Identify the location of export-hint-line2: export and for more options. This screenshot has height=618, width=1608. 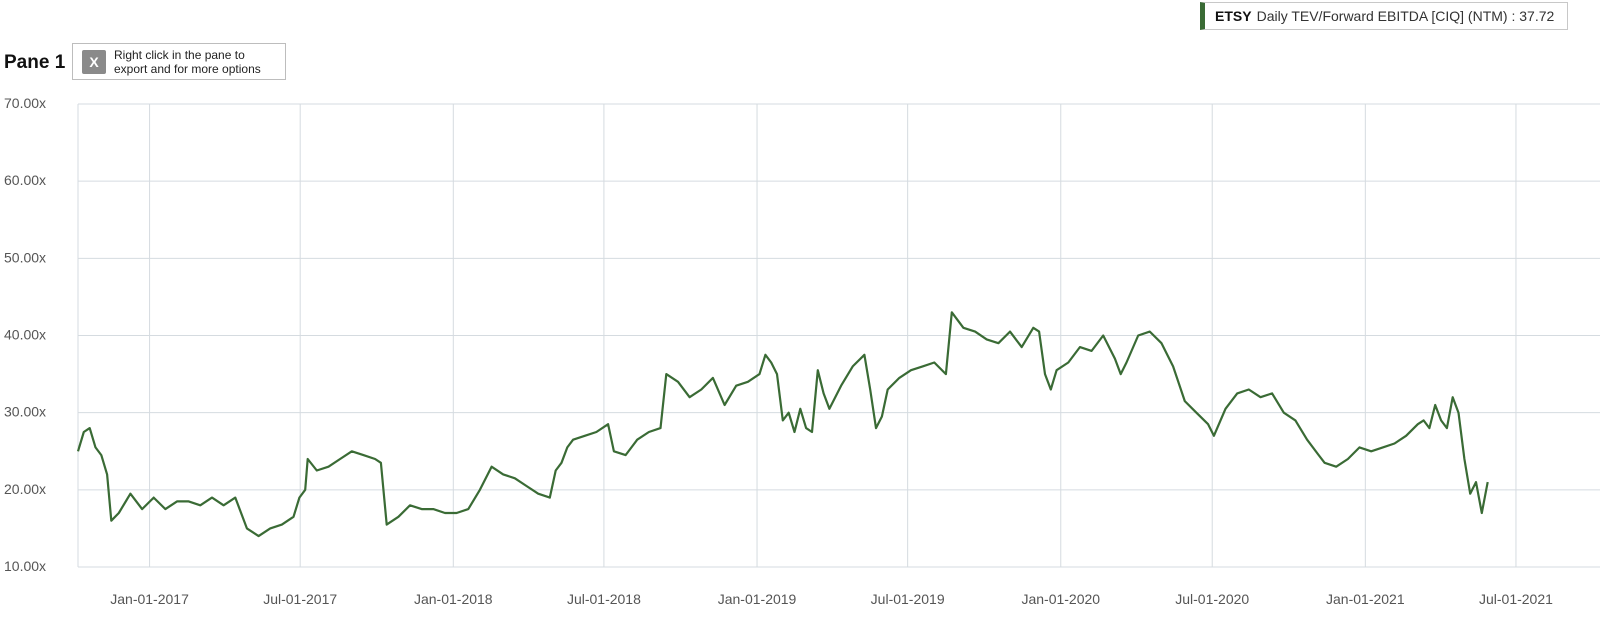
(187, 68).